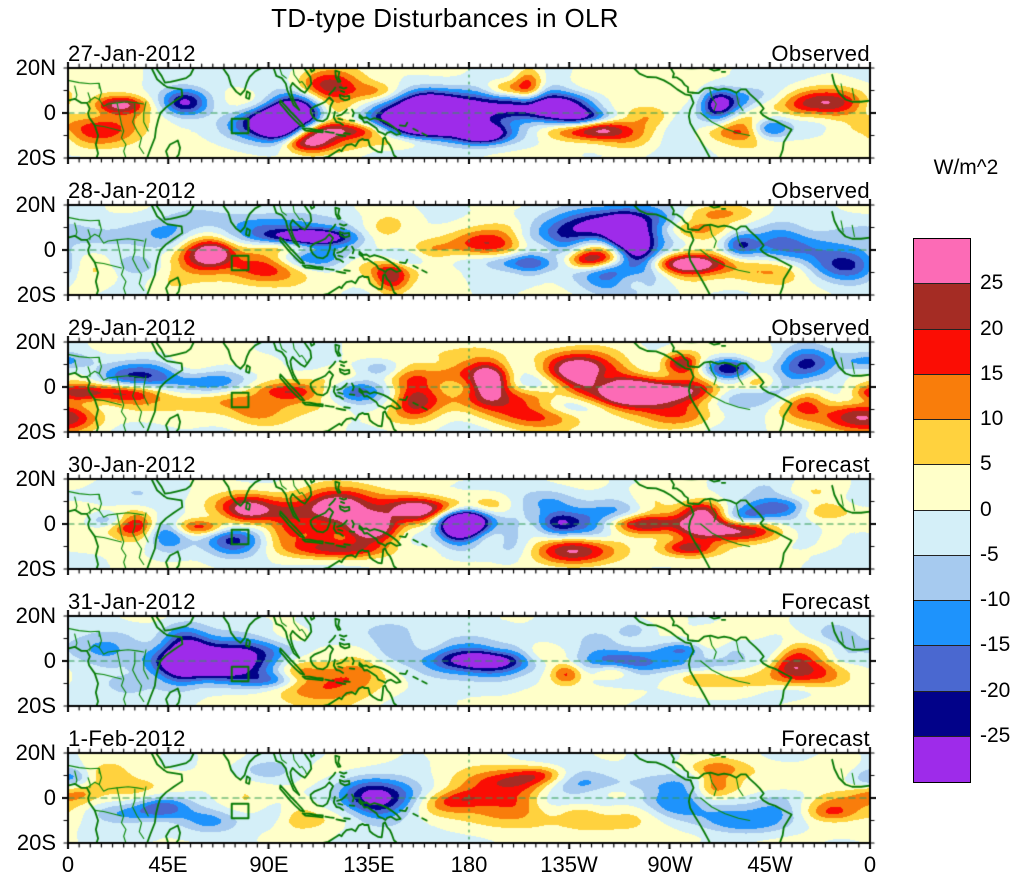 Image resolution: width=1021 pixels, height=890 pixels. I want to click on x-axis-label: 45W, so click(770, 864).